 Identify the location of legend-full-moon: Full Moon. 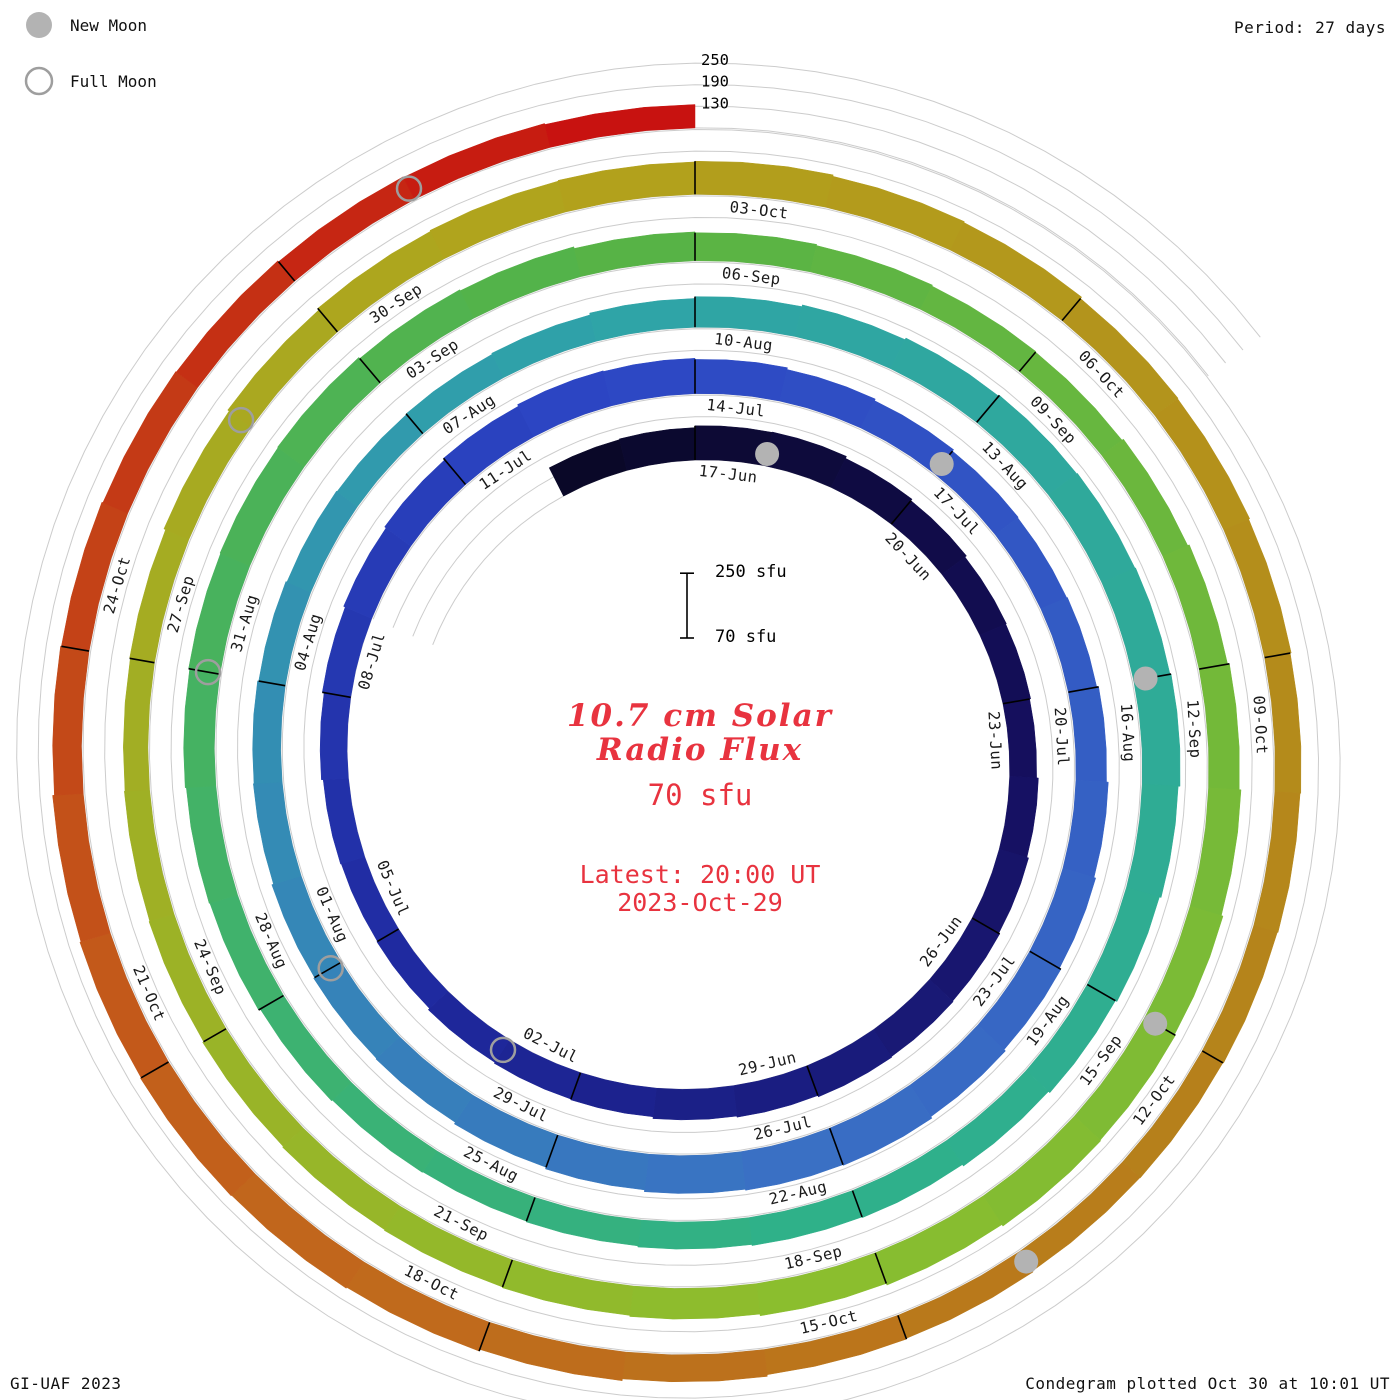
(89, 81).